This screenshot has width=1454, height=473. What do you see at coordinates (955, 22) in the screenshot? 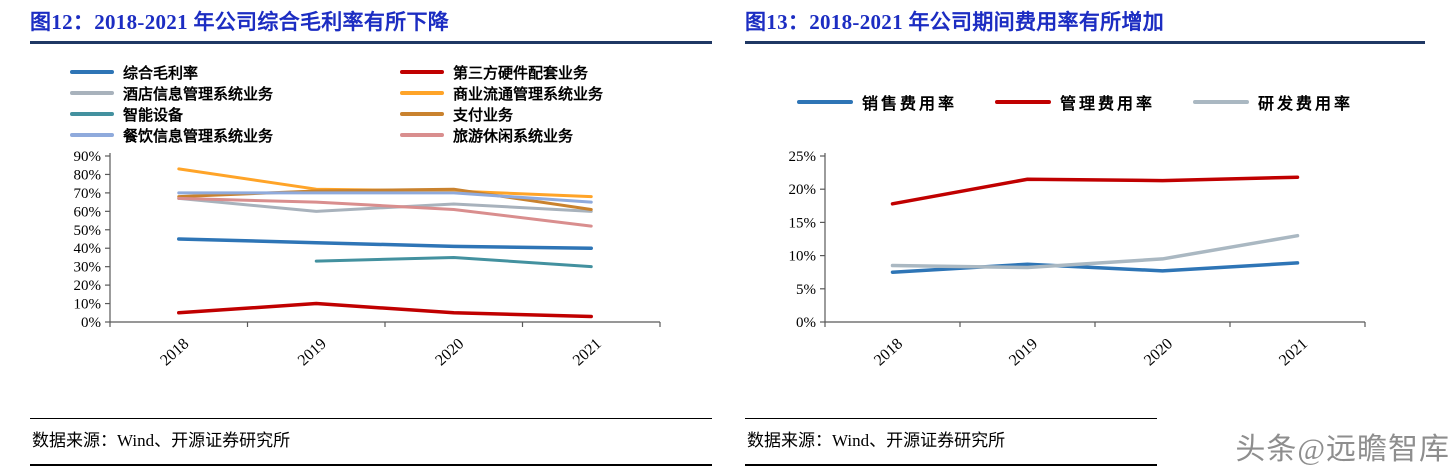
I see `figure13-title: 图13：2018-2021 年公司期间费用率有所增加` at bounding box center [955, 22].